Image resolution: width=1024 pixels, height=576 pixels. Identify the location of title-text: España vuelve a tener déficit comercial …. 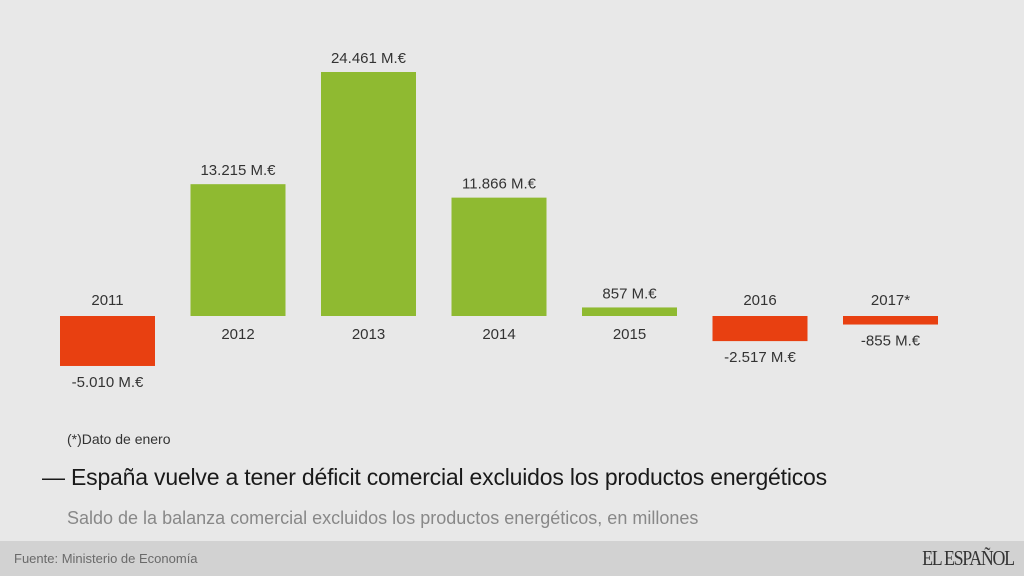
(449, 477).